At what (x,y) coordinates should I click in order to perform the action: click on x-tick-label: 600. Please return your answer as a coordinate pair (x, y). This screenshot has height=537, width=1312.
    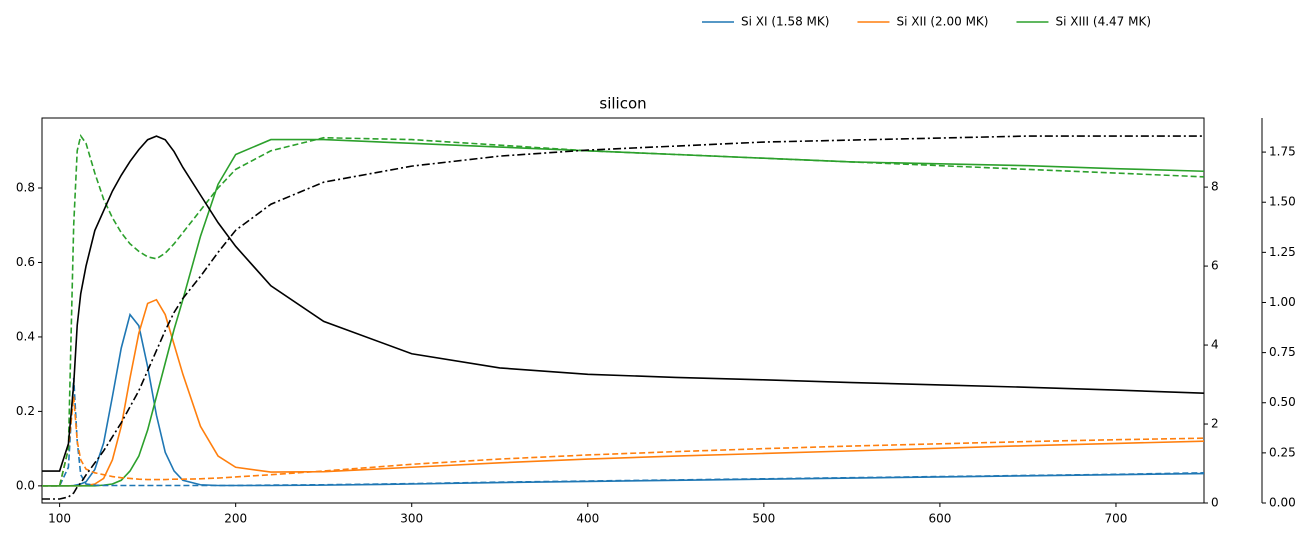
    Looking at the image, I should click on (939, 519).